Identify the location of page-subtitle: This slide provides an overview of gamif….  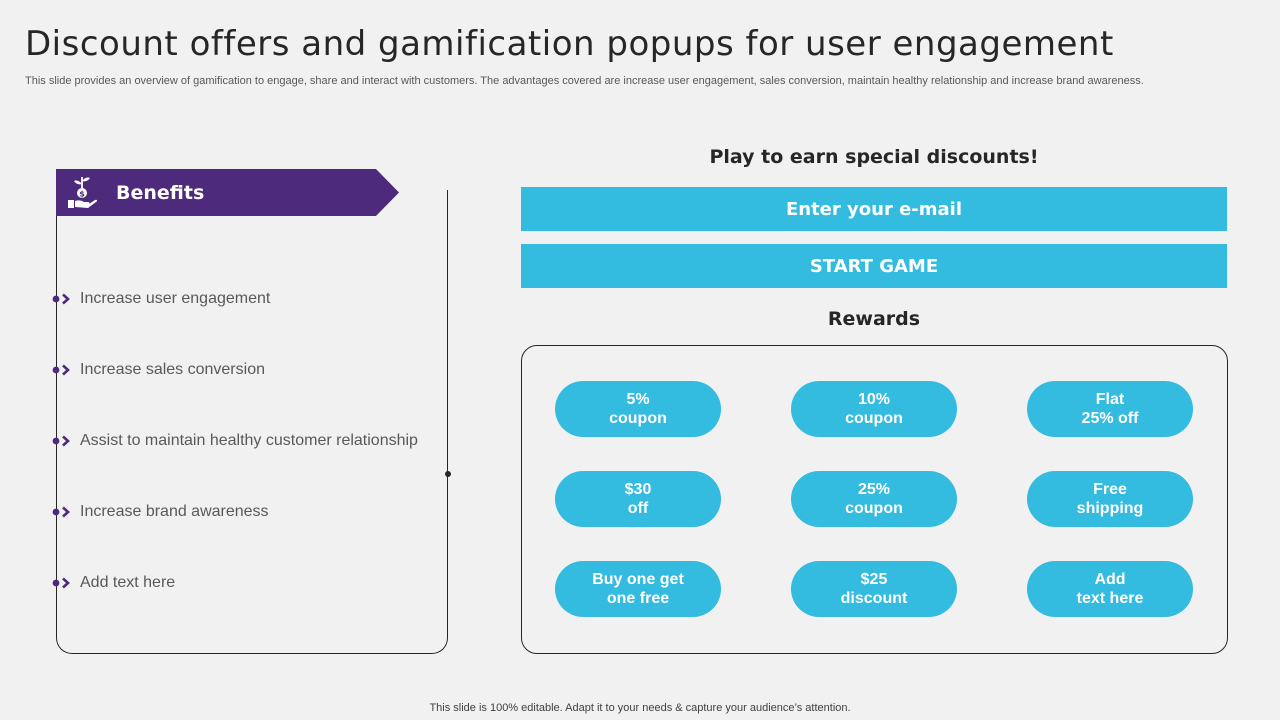
(584, 81).